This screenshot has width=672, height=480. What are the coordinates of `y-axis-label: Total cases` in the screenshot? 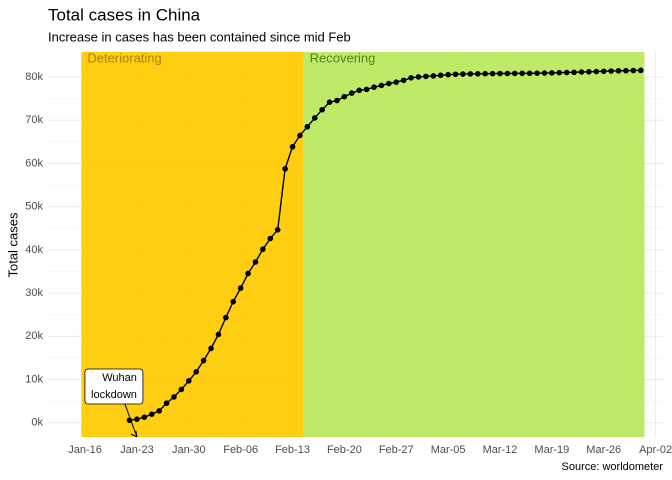 It's located at (12, 245).